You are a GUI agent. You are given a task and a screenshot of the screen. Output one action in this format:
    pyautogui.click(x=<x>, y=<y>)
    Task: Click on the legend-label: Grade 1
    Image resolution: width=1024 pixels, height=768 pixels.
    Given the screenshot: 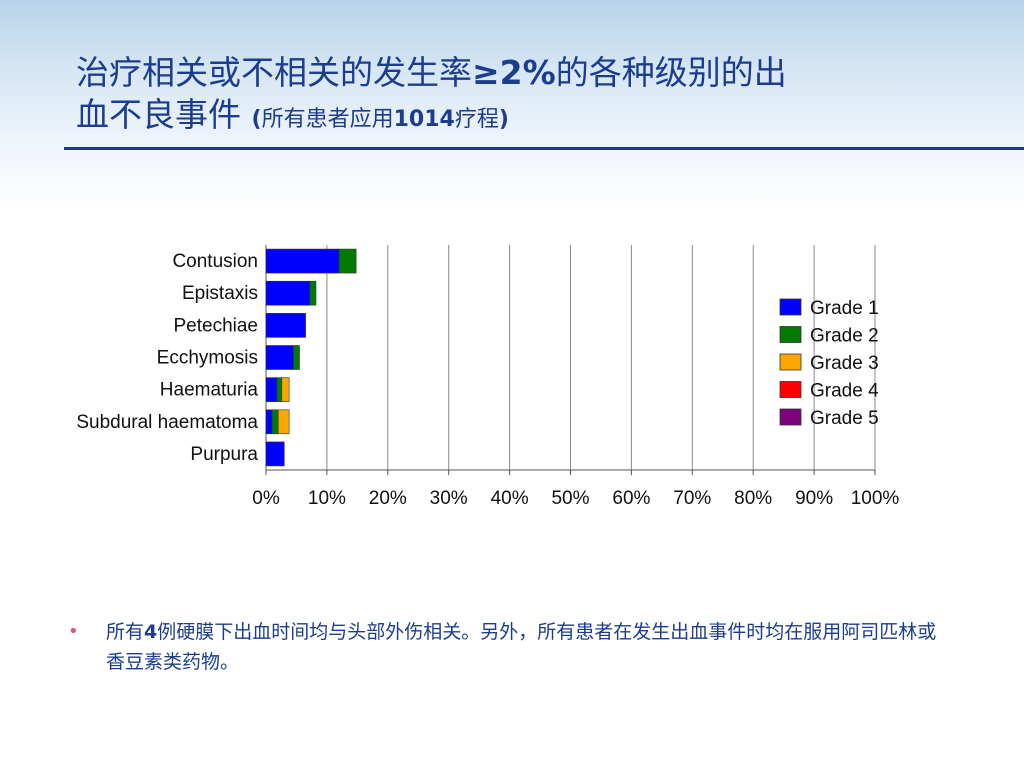 What is the action you would take?
    pyautogui.click(x=844, y=308)
    